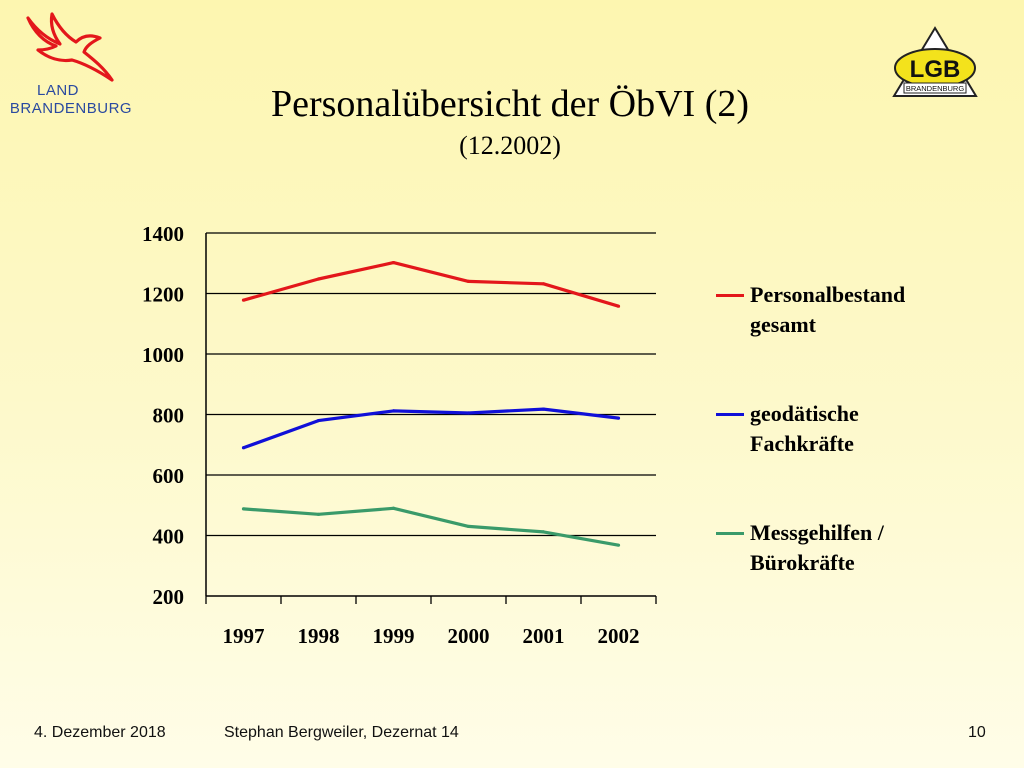 The image size is (1024, 768). I want to click on series-0-point-2000, so click(468, 281).